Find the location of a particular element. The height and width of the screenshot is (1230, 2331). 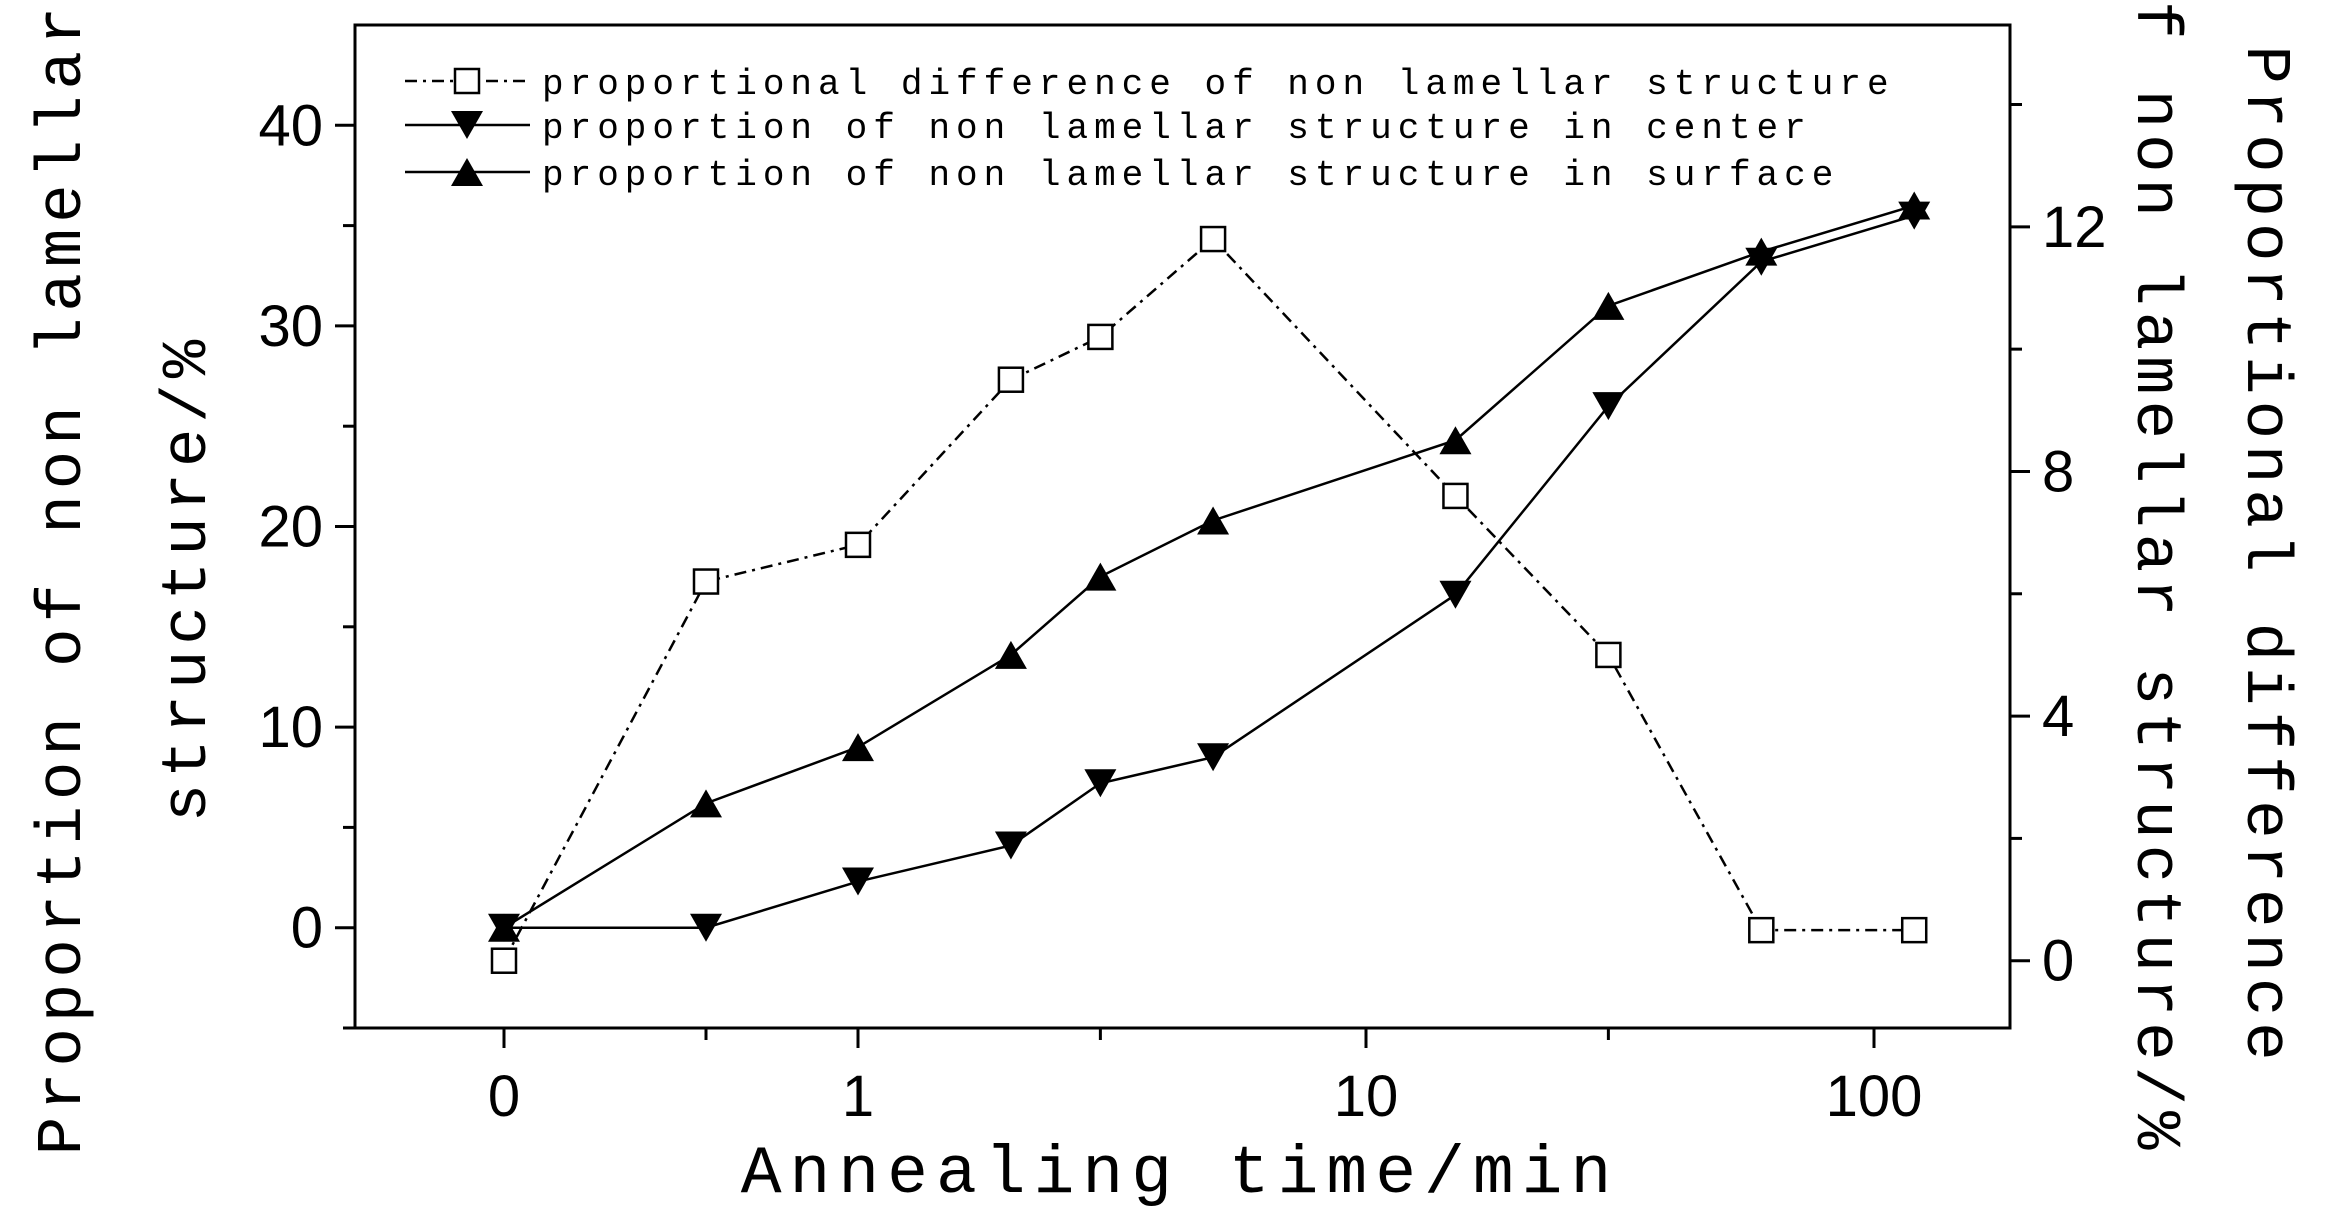

y-left-tick-label-40: 40 is located at coordinates (290, 125).